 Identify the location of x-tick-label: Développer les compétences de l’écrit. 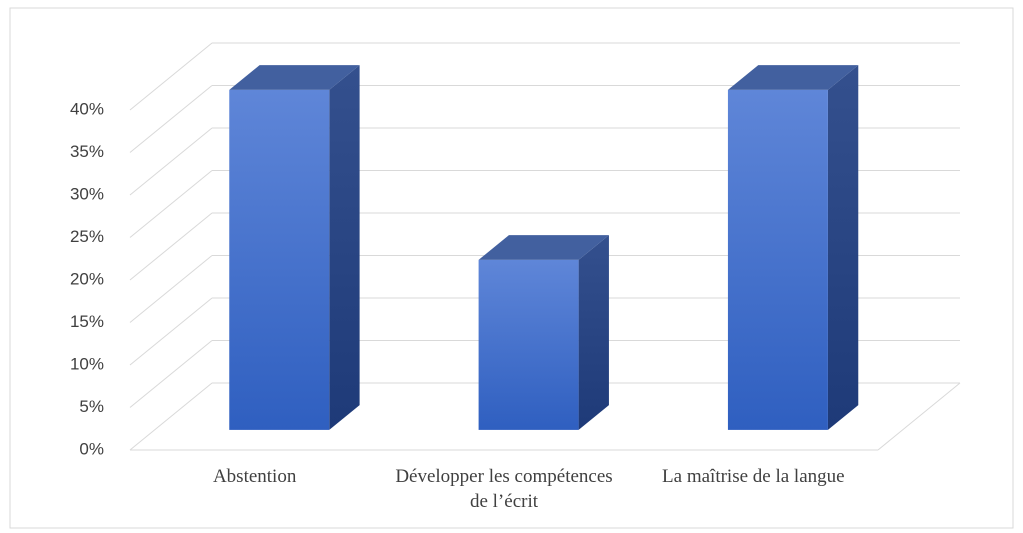
(504, 489).